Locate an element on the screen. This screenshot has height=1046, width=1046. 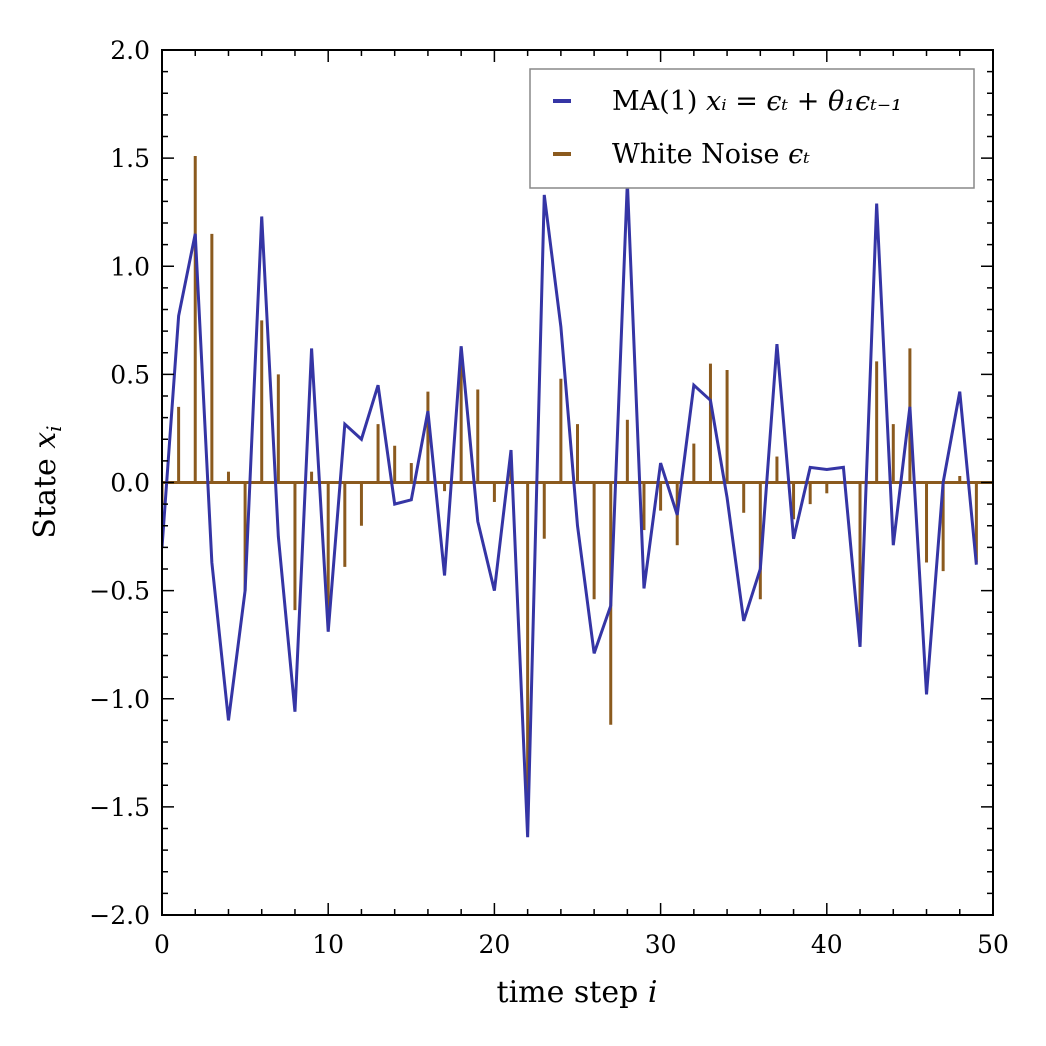
y-tick-label: −0.5 is located at coordinates (119, 591).